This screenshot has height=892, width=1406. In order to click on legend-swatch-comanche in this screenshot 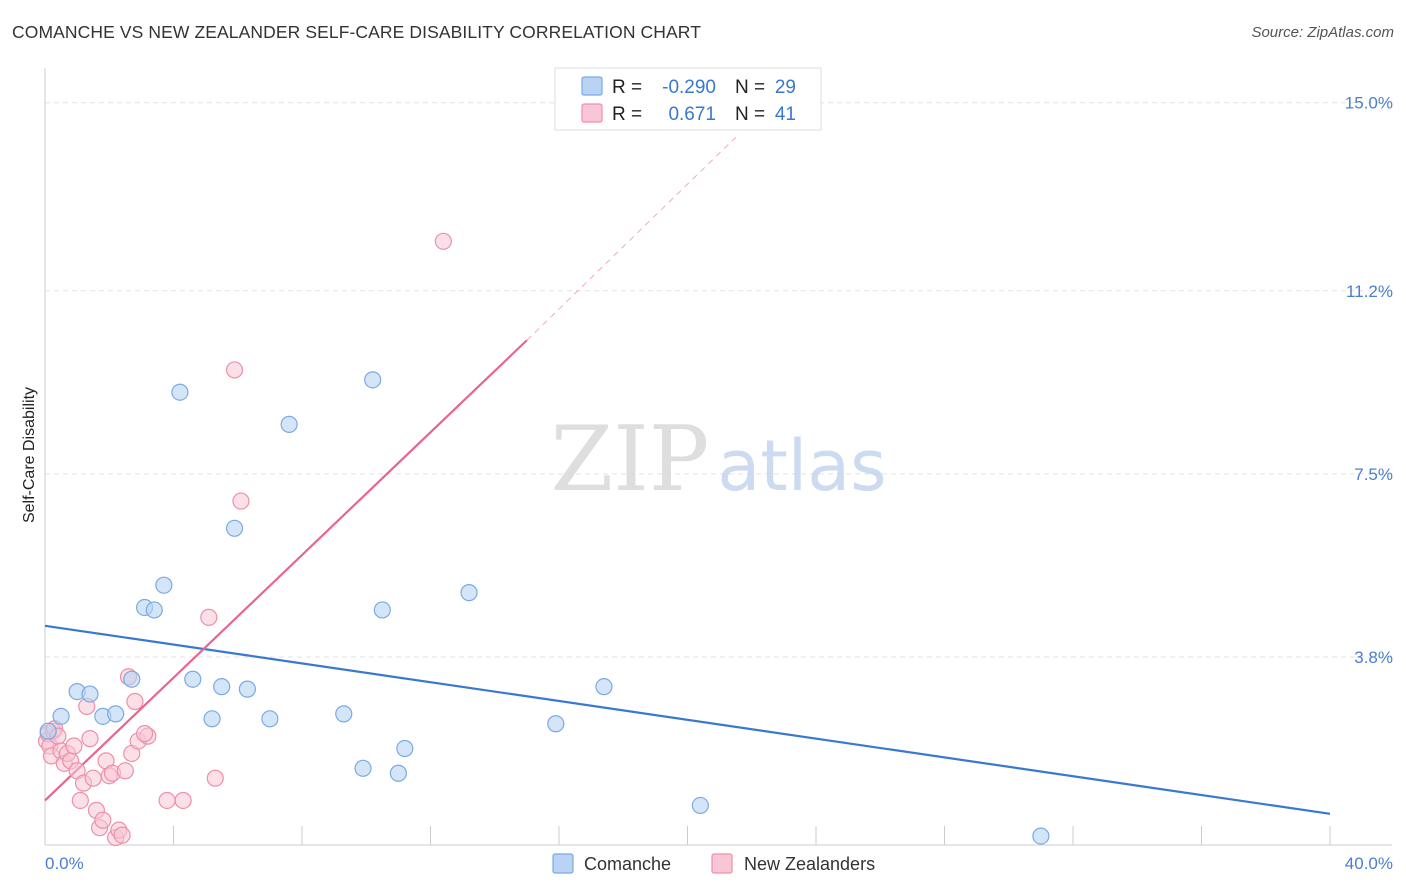, I will do `click(592, 86)`.